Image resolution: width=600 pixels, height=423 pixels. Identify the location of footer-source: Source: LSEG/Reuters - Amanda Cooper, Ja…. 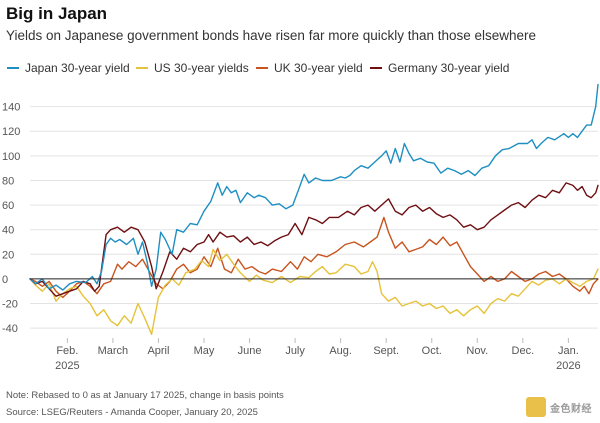
(132, 412).